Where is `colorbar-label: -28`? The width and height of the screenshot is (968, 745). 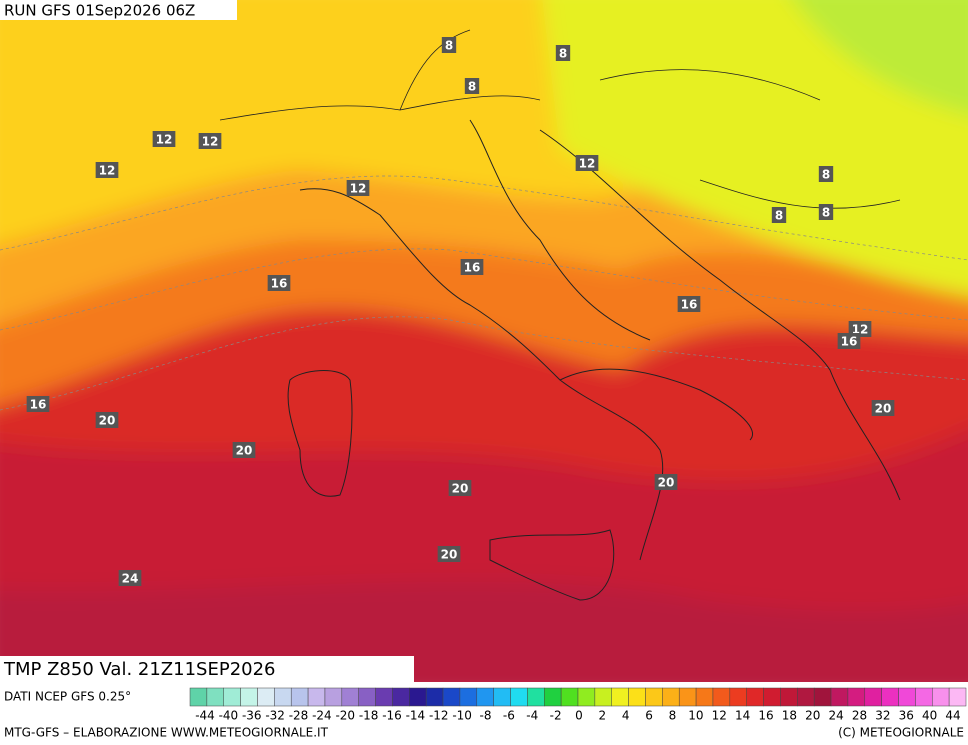
colorbar-label: -28 is located at coordinates (299, 716).